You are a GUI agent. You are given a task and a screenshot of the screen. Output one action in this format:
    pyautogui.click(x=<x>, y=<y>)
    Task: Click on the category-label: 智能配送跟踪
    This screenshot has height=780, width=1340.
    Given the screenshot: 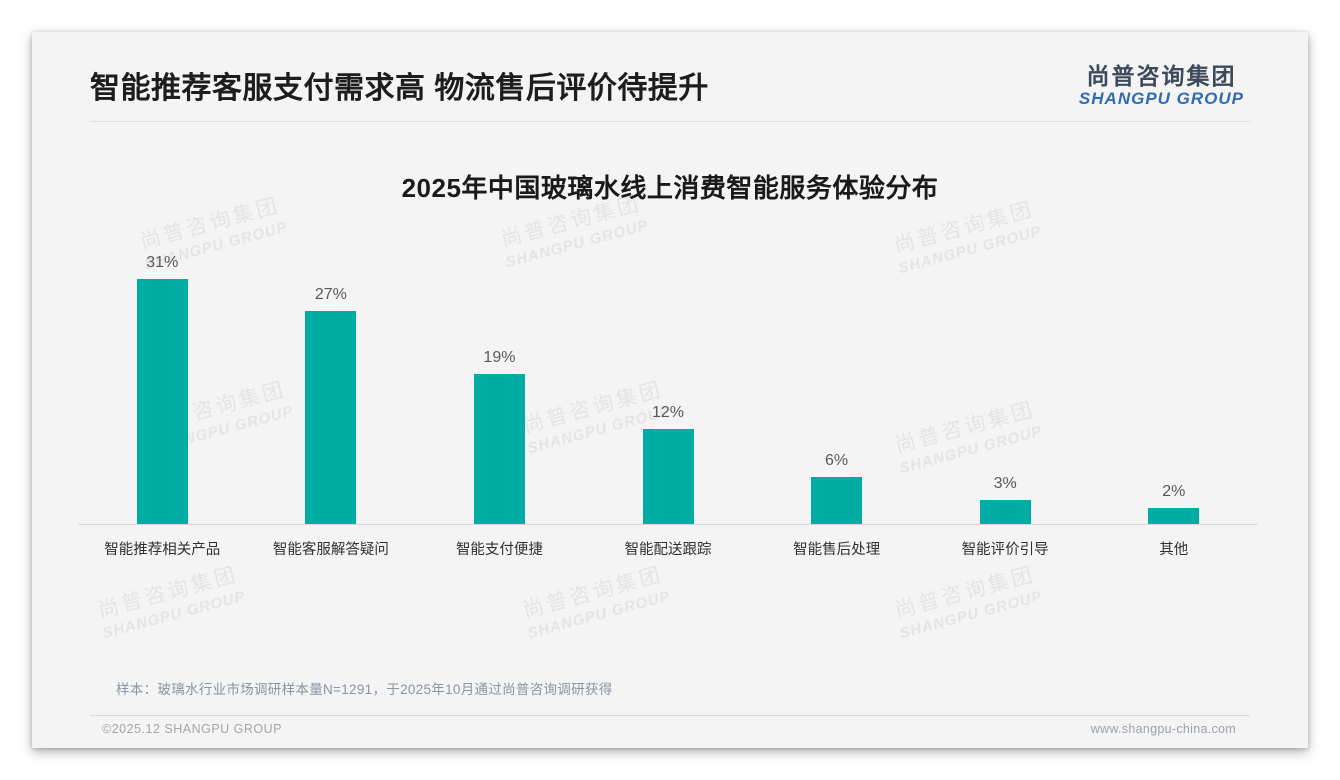 What is the action you would take?
    pyautogui.click(x=668, y=549)
    